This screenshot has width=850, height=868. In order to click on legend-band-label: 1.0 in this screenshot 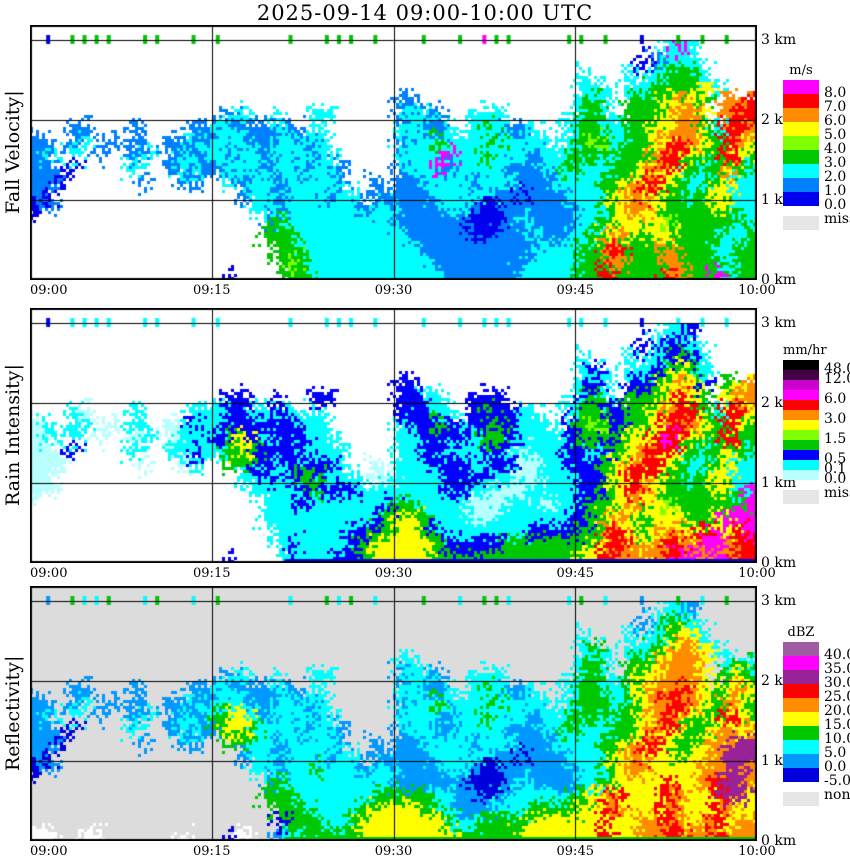, I will do `click(835, 191)`.